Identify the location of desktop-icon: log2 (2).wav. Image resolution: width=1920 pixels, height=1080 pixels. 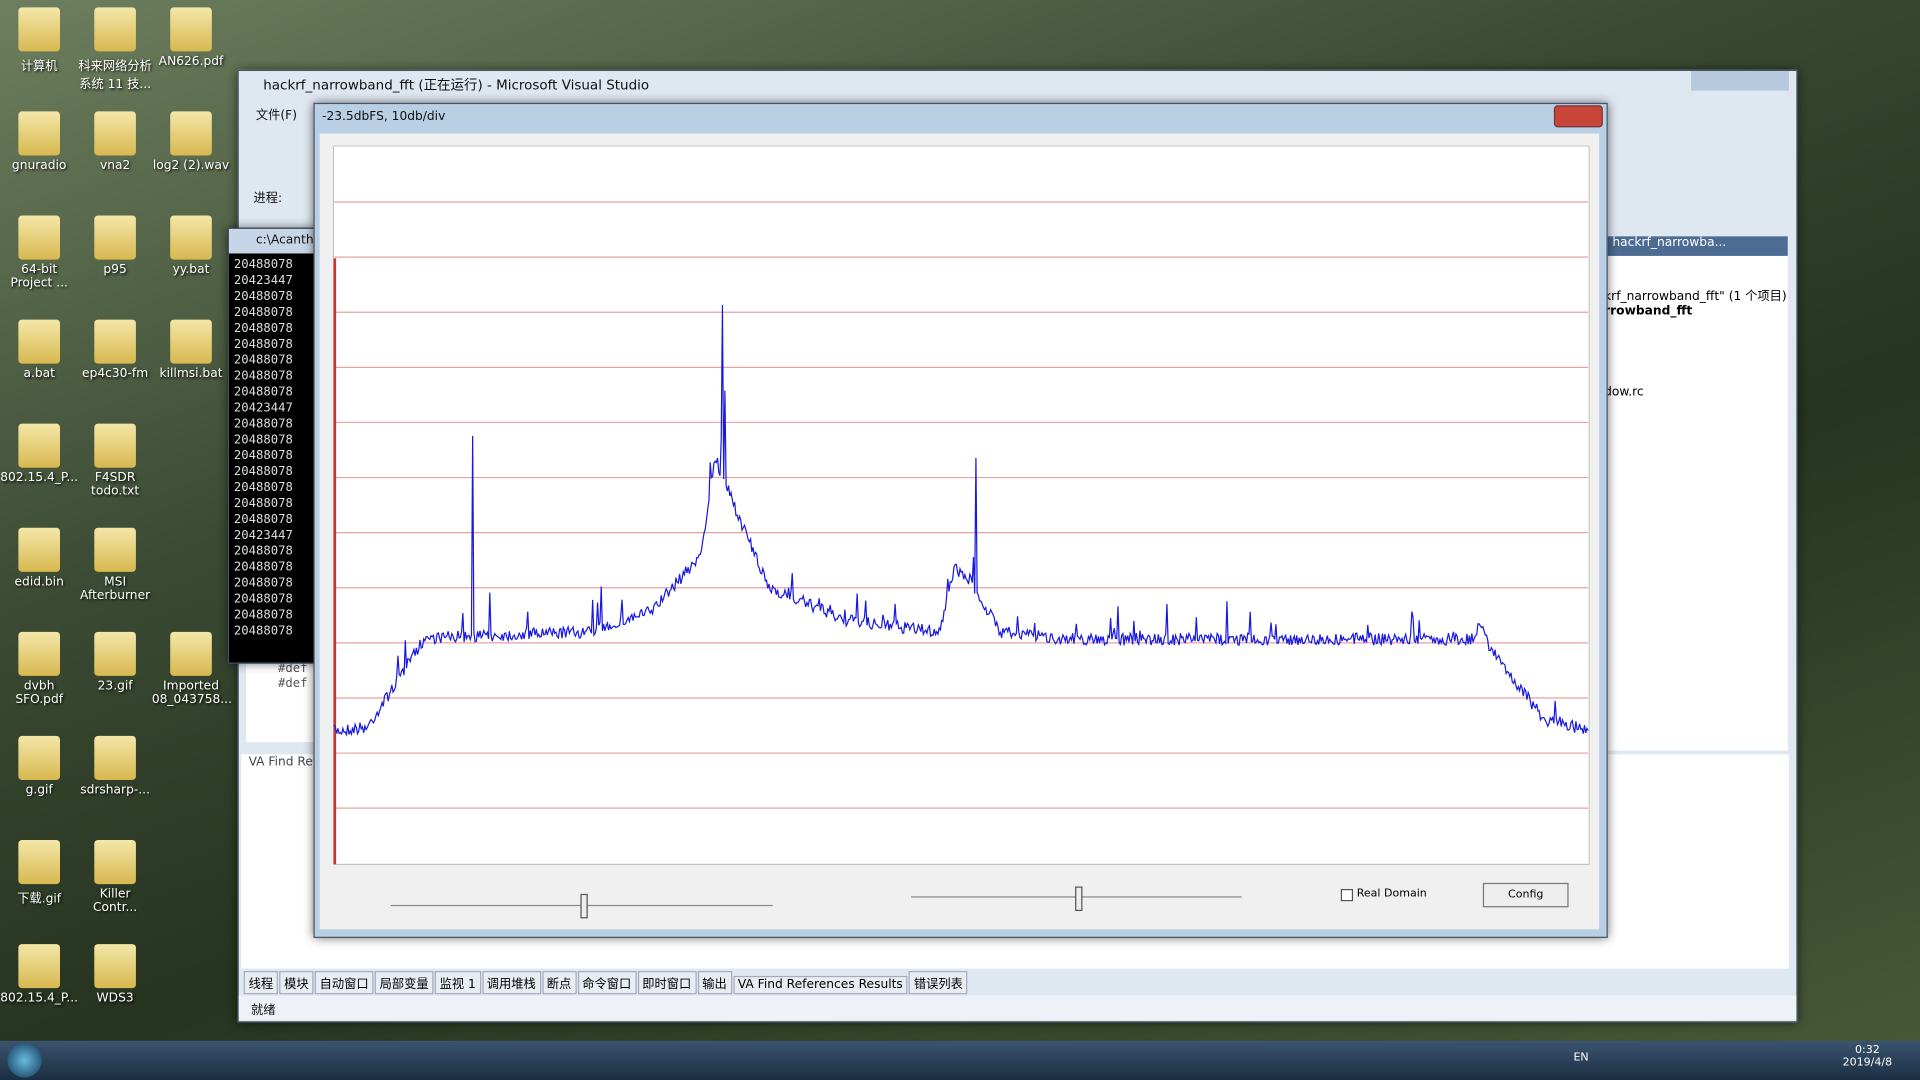
(191, 142).